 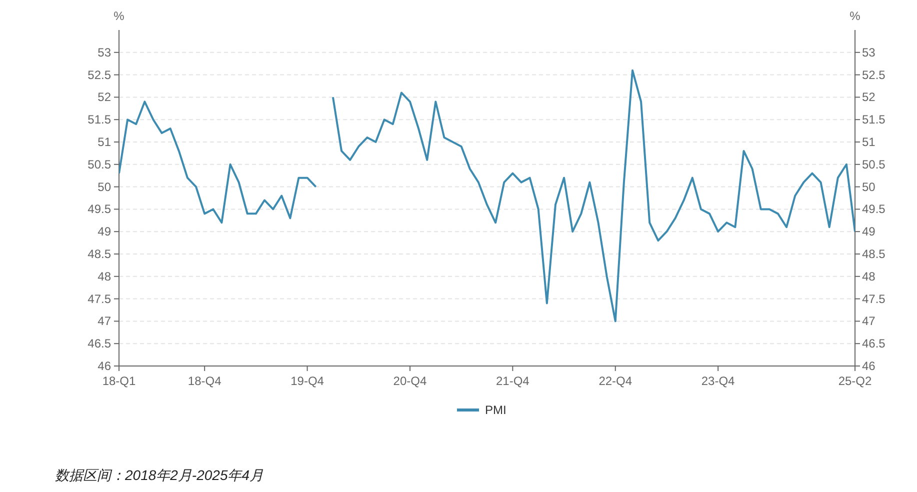 I want to click on y-tick-label: 52.5, so click(x=100, y=75).